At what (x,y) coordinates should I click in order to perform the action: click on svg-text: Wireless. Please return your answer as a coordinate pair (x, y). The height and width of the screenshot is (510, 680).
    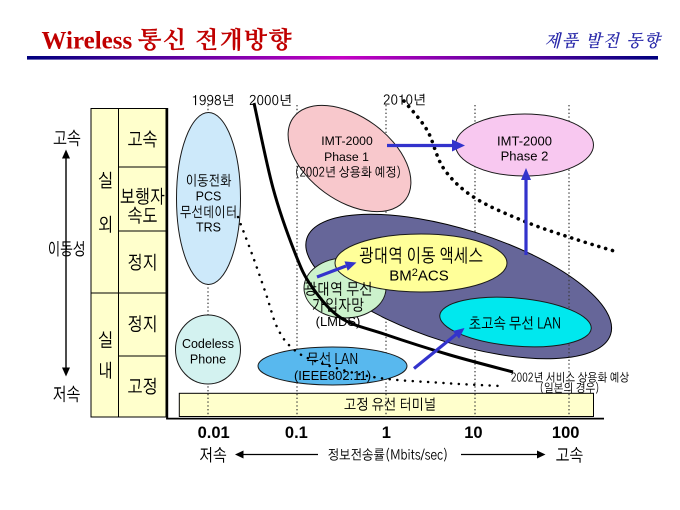
    Looking at the image, I should click on (87, 41).